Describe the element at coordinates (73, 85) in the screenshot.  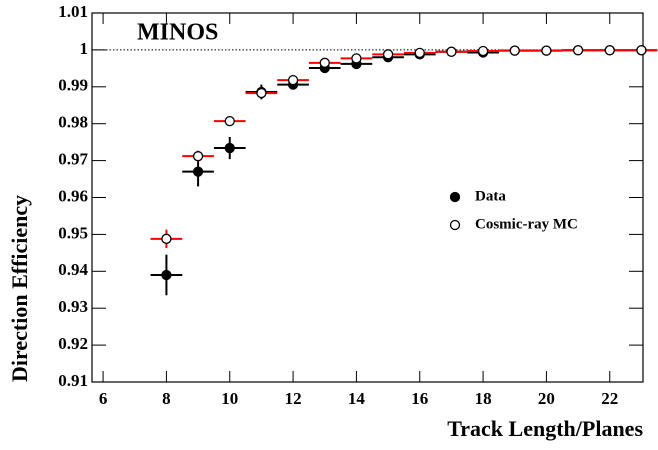
I see `y-tick-label: 0.99` at that location.